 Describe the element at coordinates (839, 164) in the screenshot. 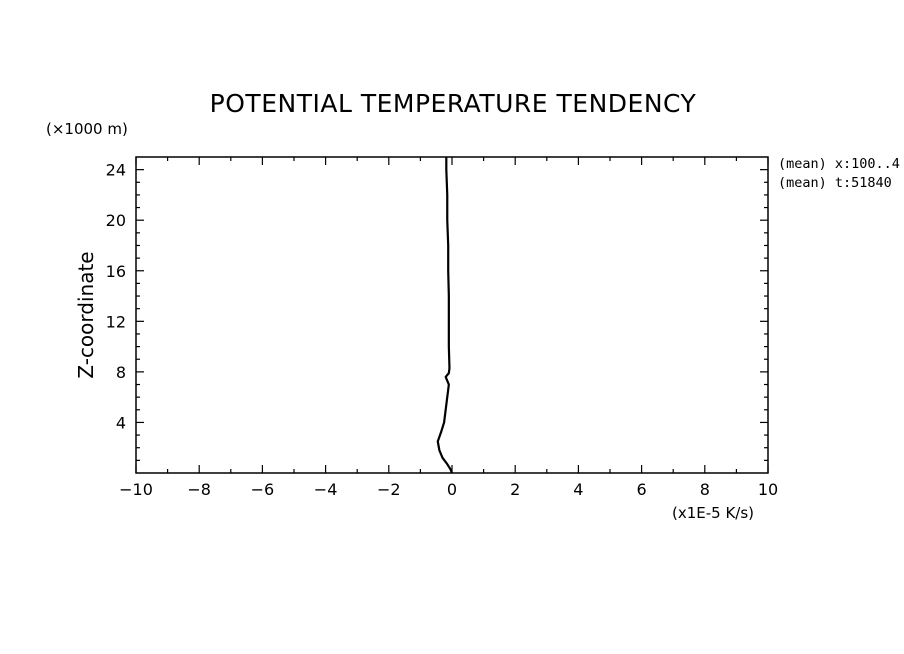

I see `annotation-x-mean: (mean) x:100..4` at that location.